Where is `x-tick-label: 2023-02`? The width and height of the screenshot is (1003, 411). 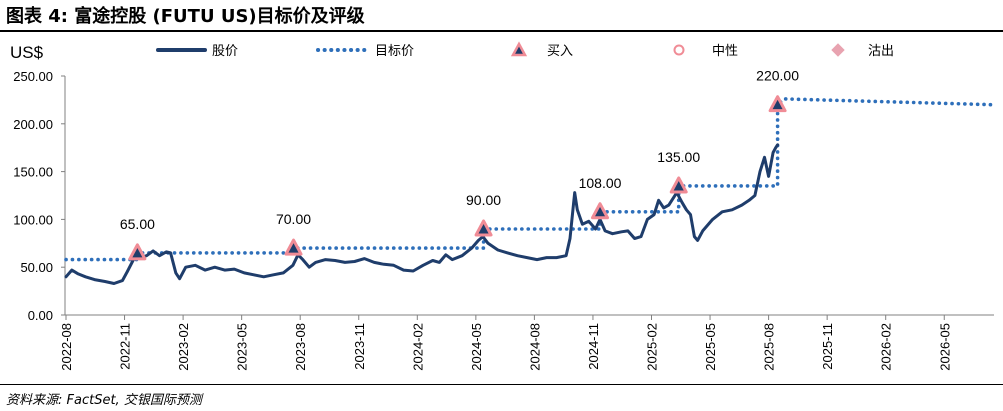
x-tick-label: 2023-02 is located at coordinates (183, 347).